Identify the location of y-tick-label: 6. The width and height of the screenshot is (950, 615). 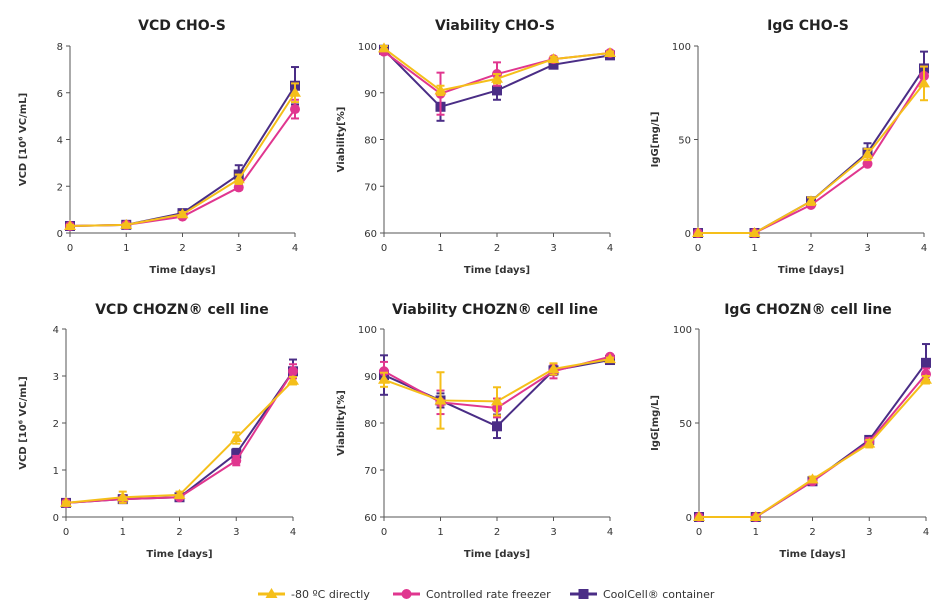
(60, 94).